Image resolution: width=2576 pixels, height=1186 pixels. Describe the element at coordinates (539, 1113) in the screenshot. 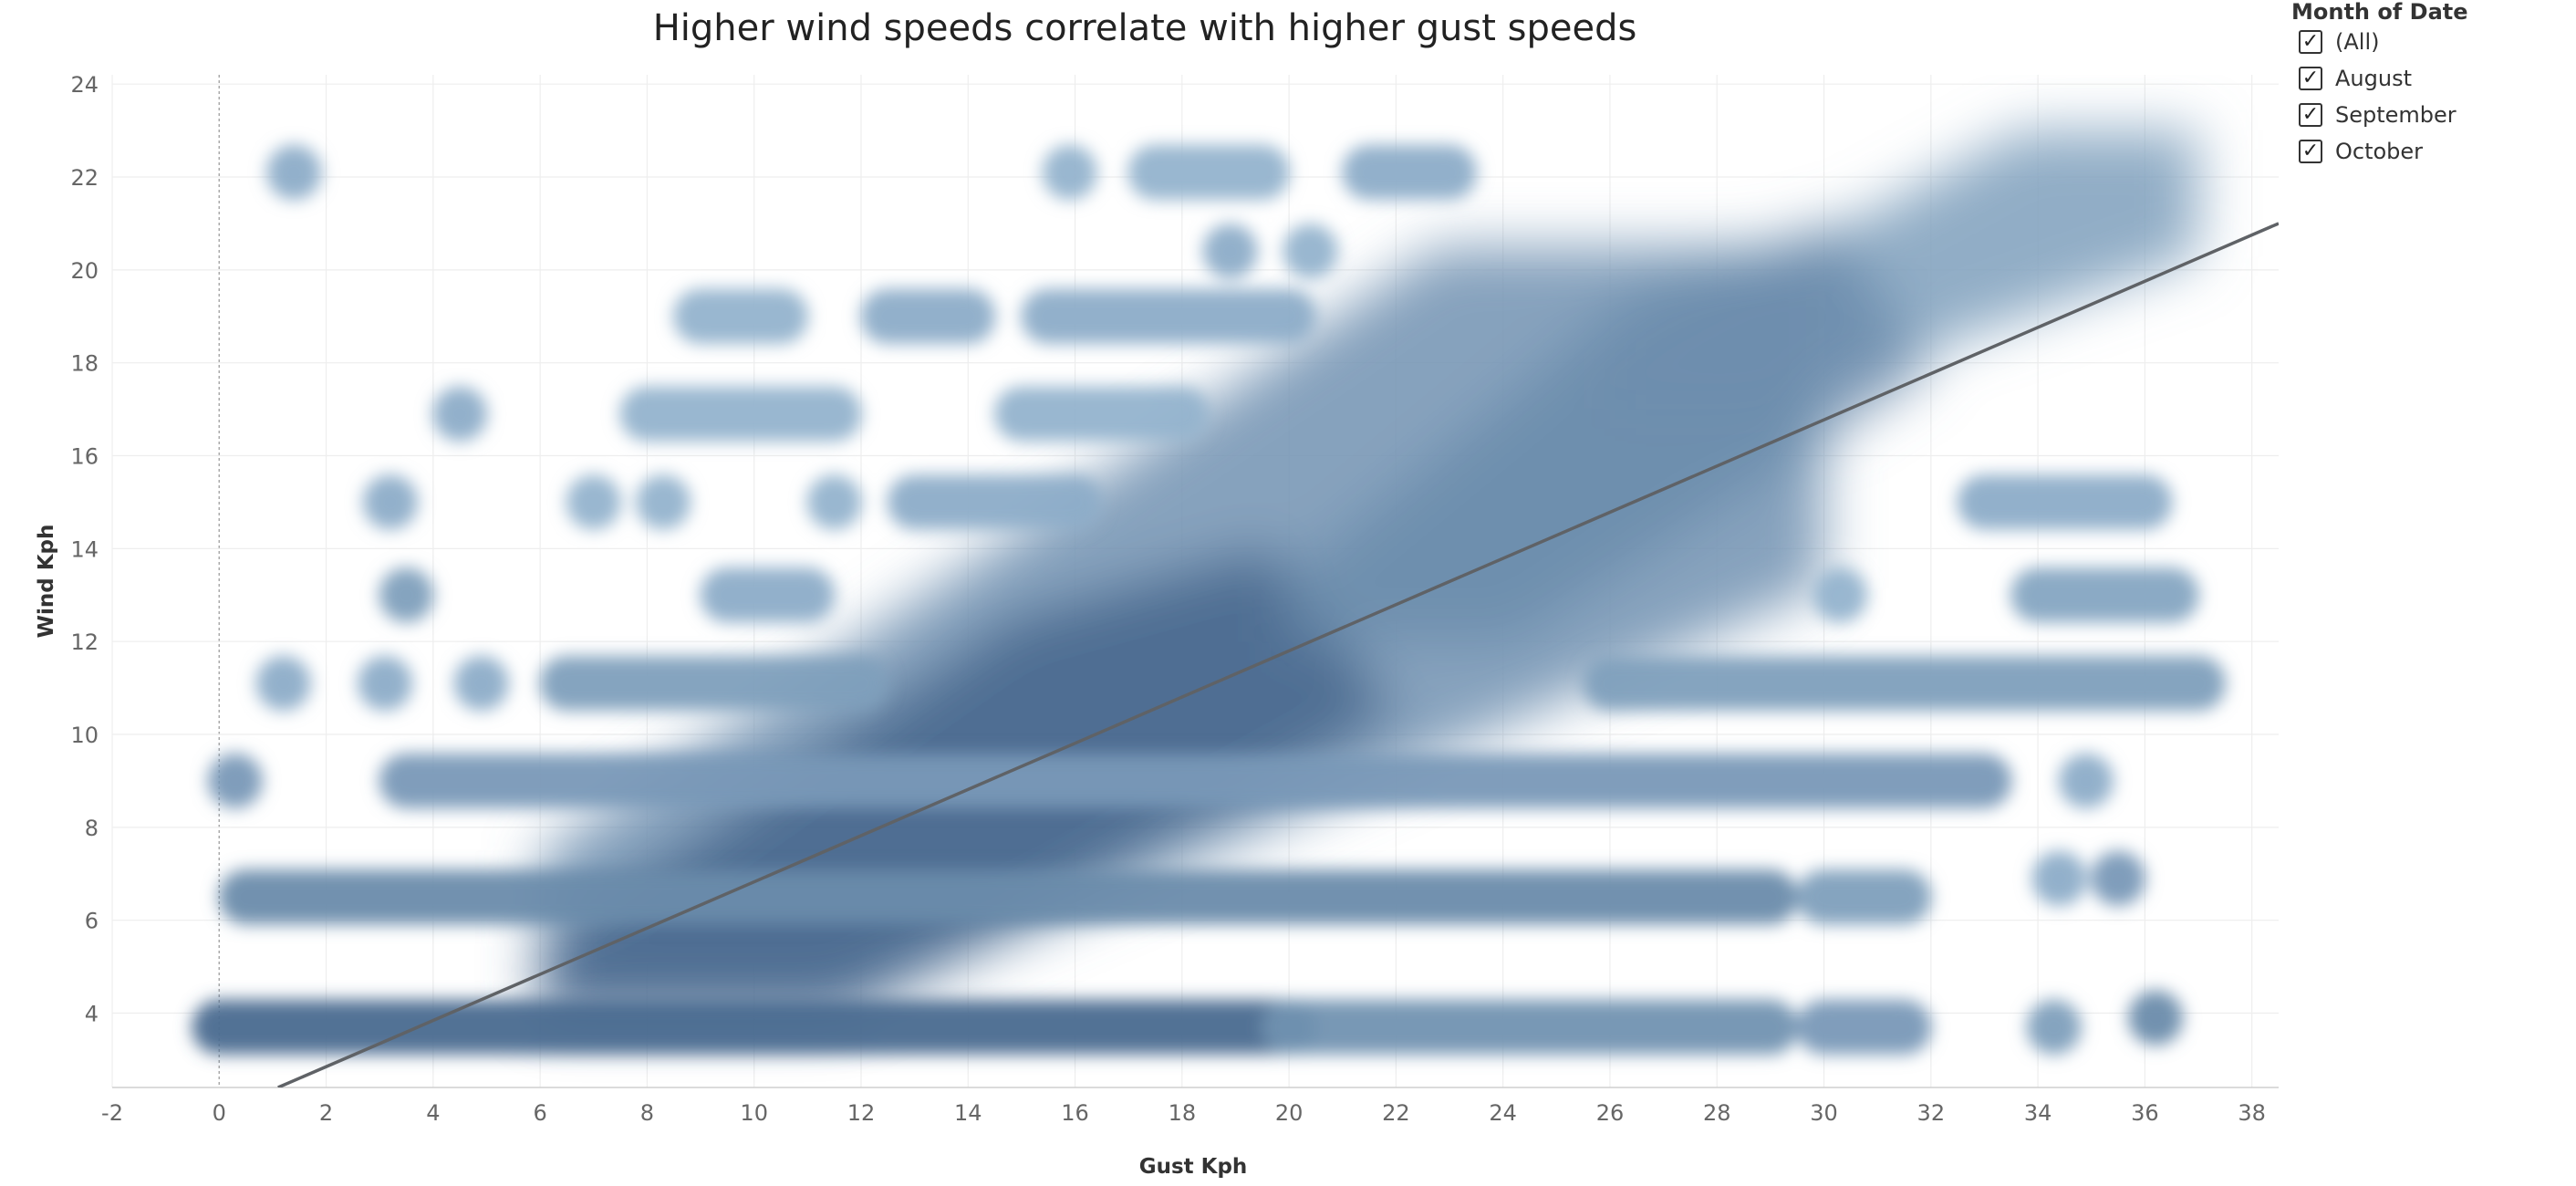

I see `x-tick-label: 6` at that location.